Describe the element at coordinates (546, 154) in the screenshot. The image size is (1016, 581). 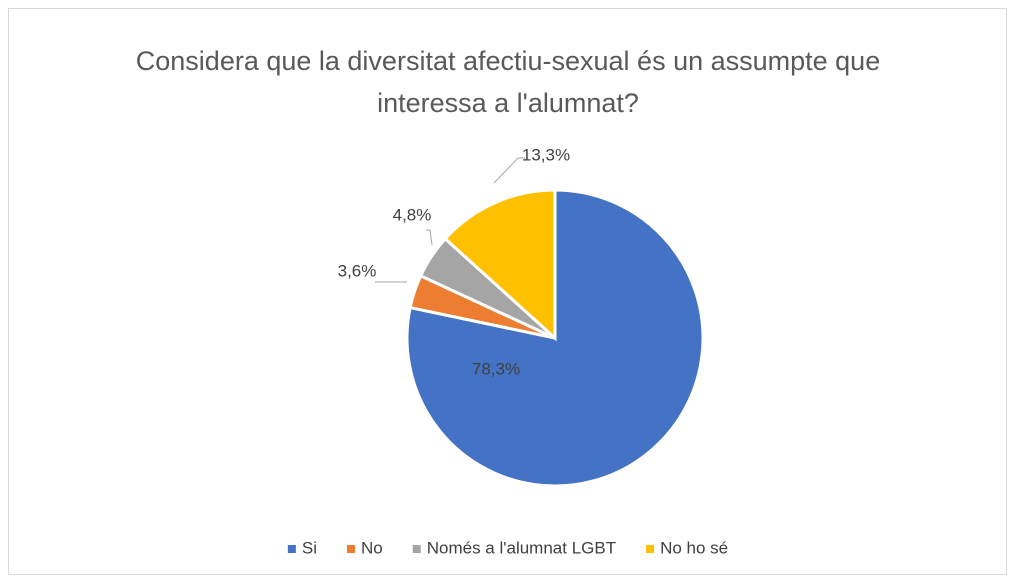
I see `data-label: 13,3%` at that location.